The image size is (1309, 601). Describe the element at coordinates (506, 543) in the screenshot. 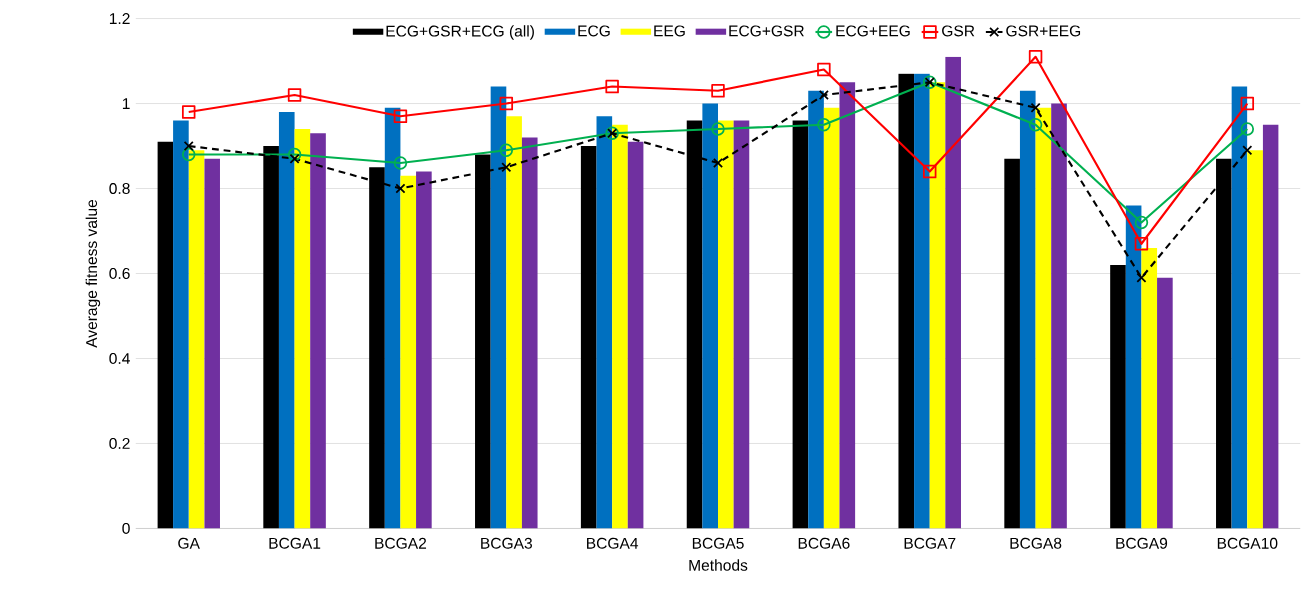

I see `x-tick-label: BCGA3` at that location.